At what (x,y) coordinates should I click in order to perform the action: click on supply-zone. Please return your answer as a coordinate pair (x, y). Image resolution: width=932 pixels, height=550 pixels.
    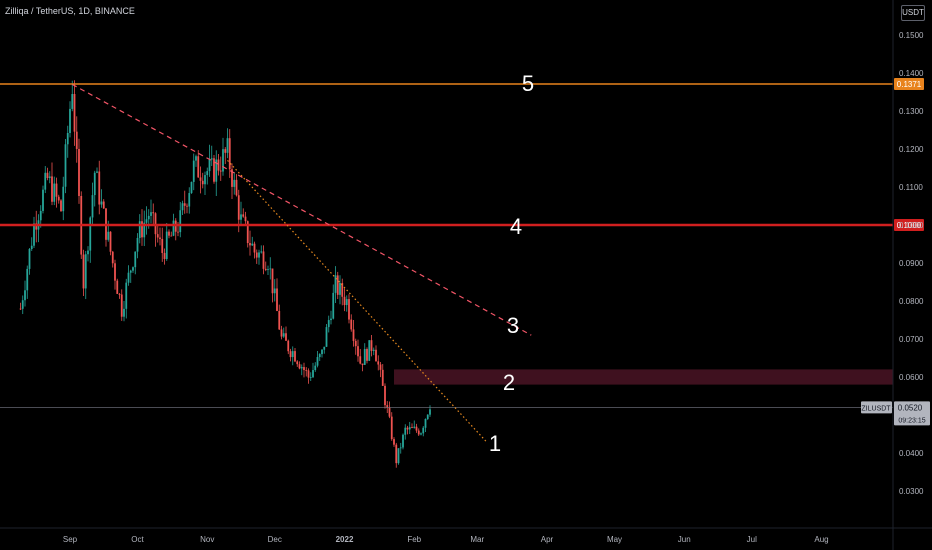
    Looking at the image, I should click on (643, 377).